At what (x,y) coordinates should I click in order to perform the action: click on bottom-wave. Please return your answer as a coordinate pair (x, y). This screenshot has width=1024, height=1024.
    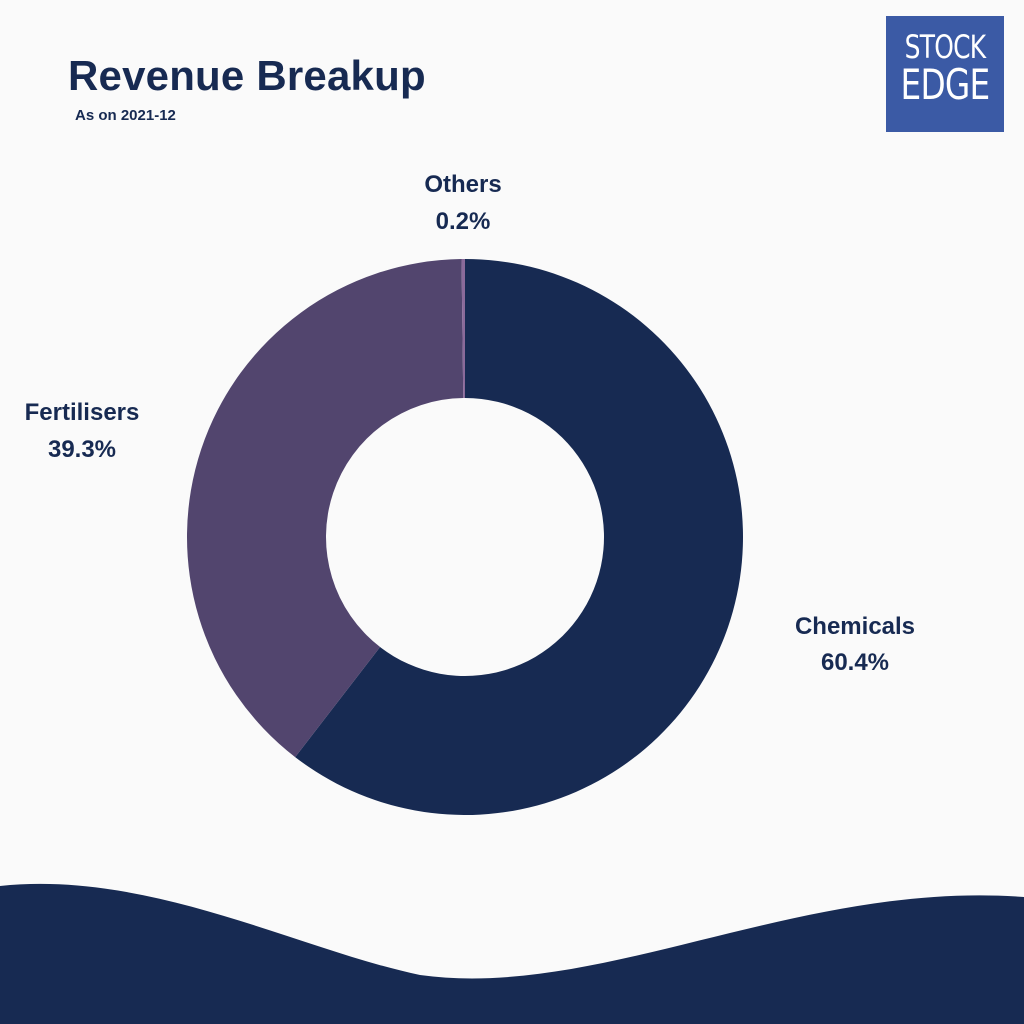
    Looking at the image, I should click on (512, 953).